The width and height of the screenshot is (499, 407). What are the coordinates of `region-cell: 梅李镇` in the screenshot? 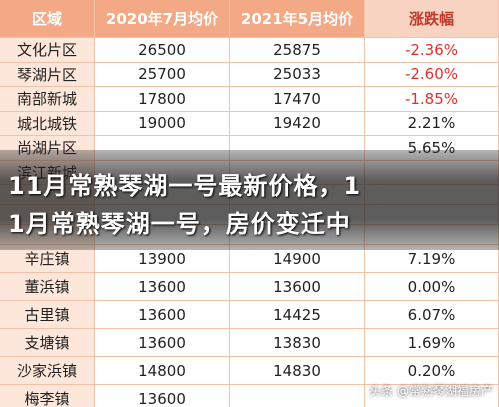 It's located at (47, 396).